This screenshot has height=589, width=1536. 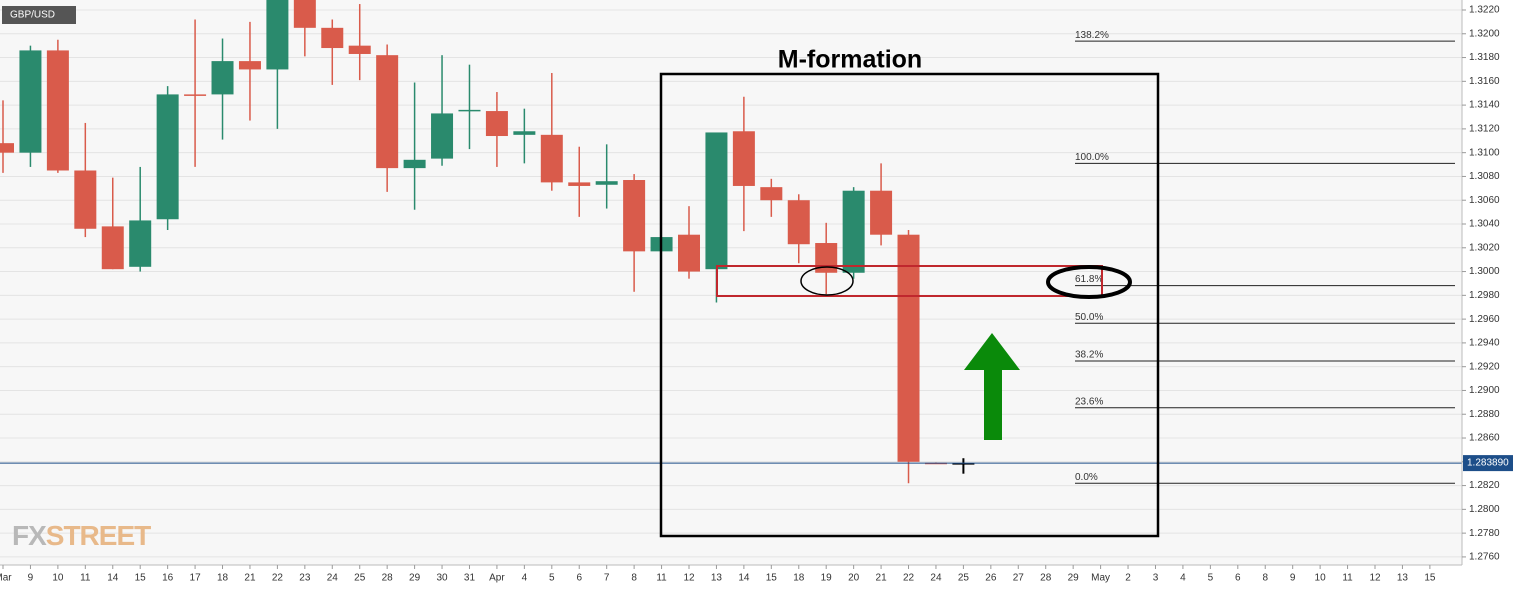 I want to click on zone-box, so click(x=909, y=281).